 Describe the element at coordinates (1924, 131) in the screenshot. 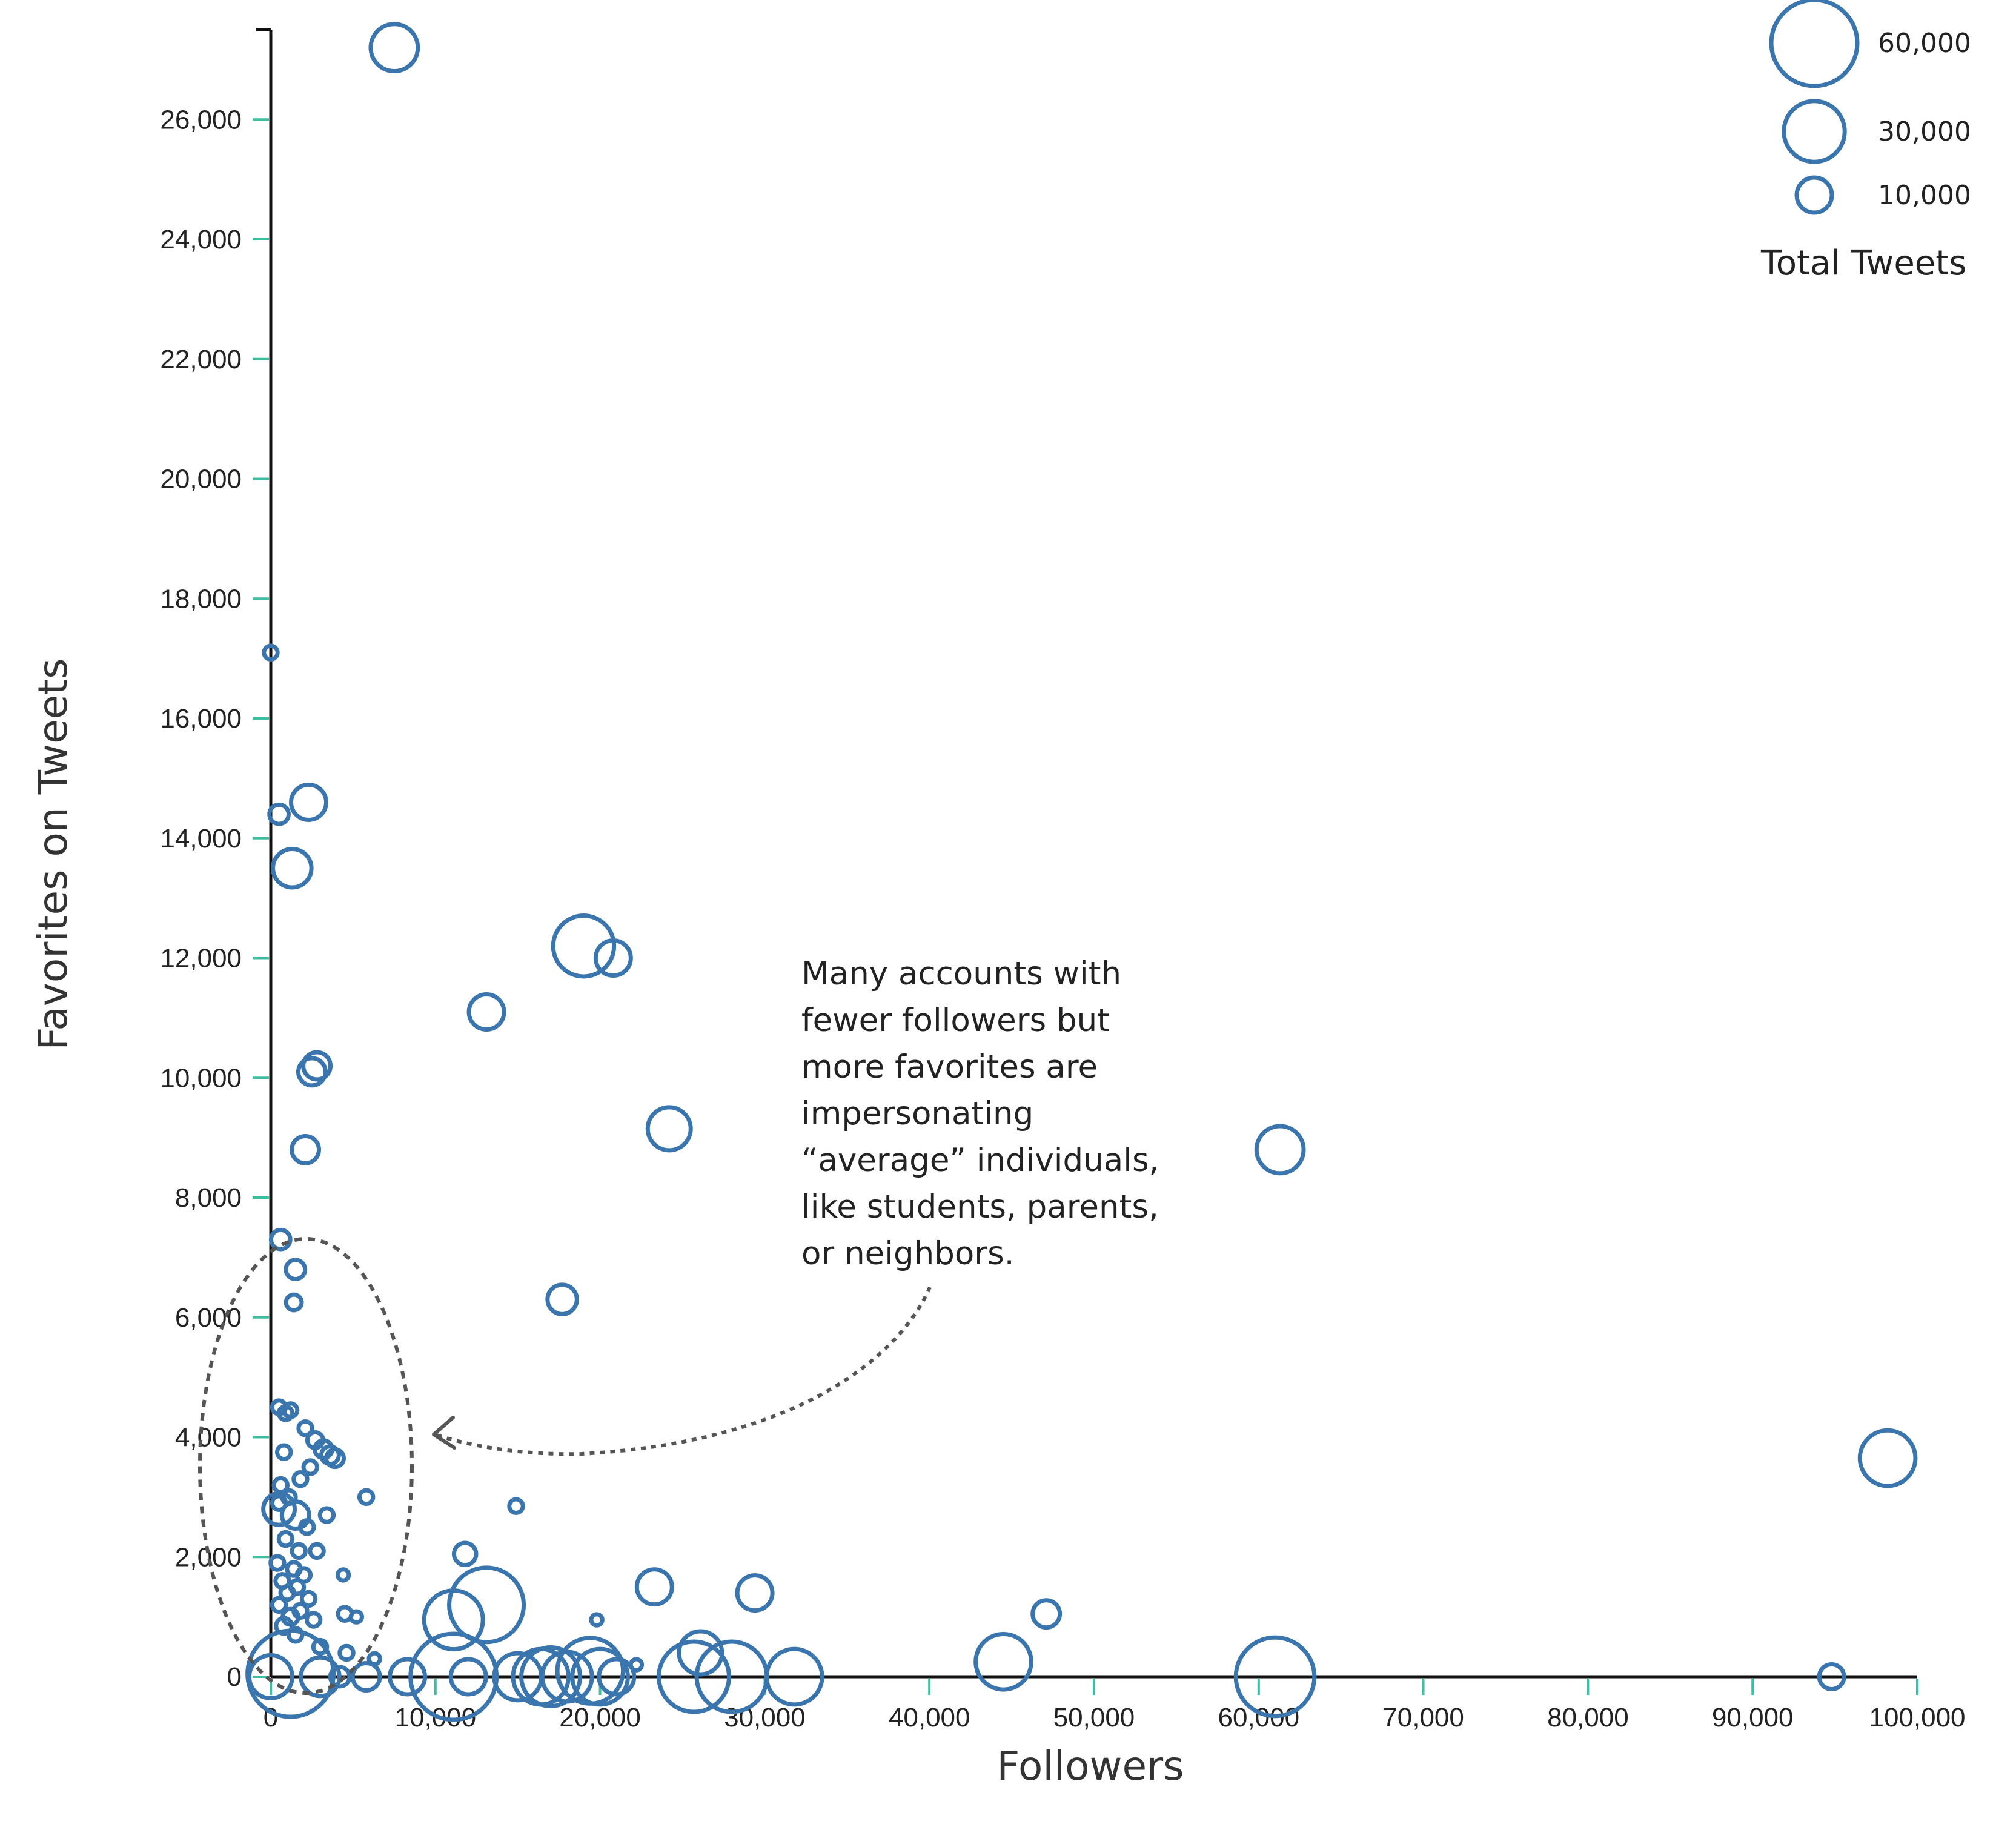

I see `legend-label: 30,000` at that location.